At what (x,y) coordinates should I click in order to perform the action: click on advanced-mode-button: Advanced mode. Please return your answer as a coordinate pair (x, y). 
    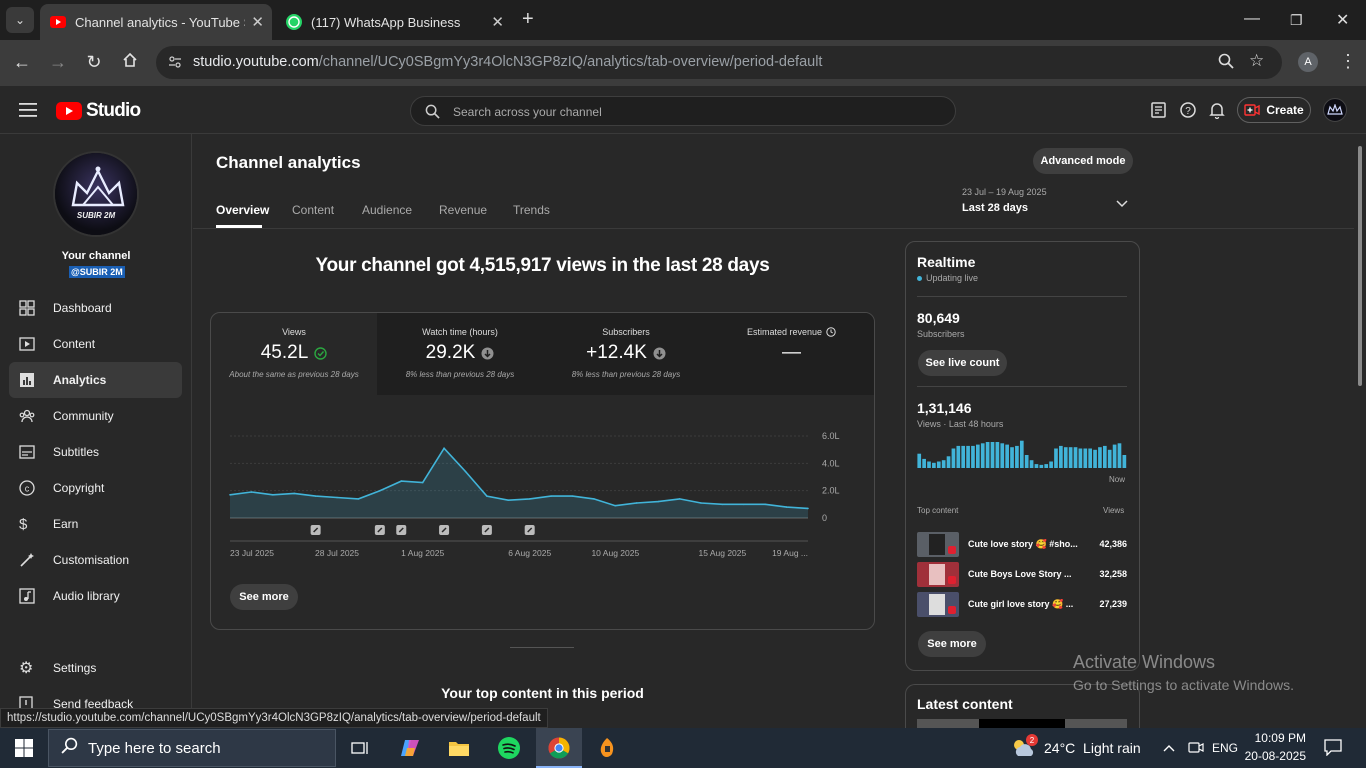
    Looking at the image, I should click on (1083, 161).